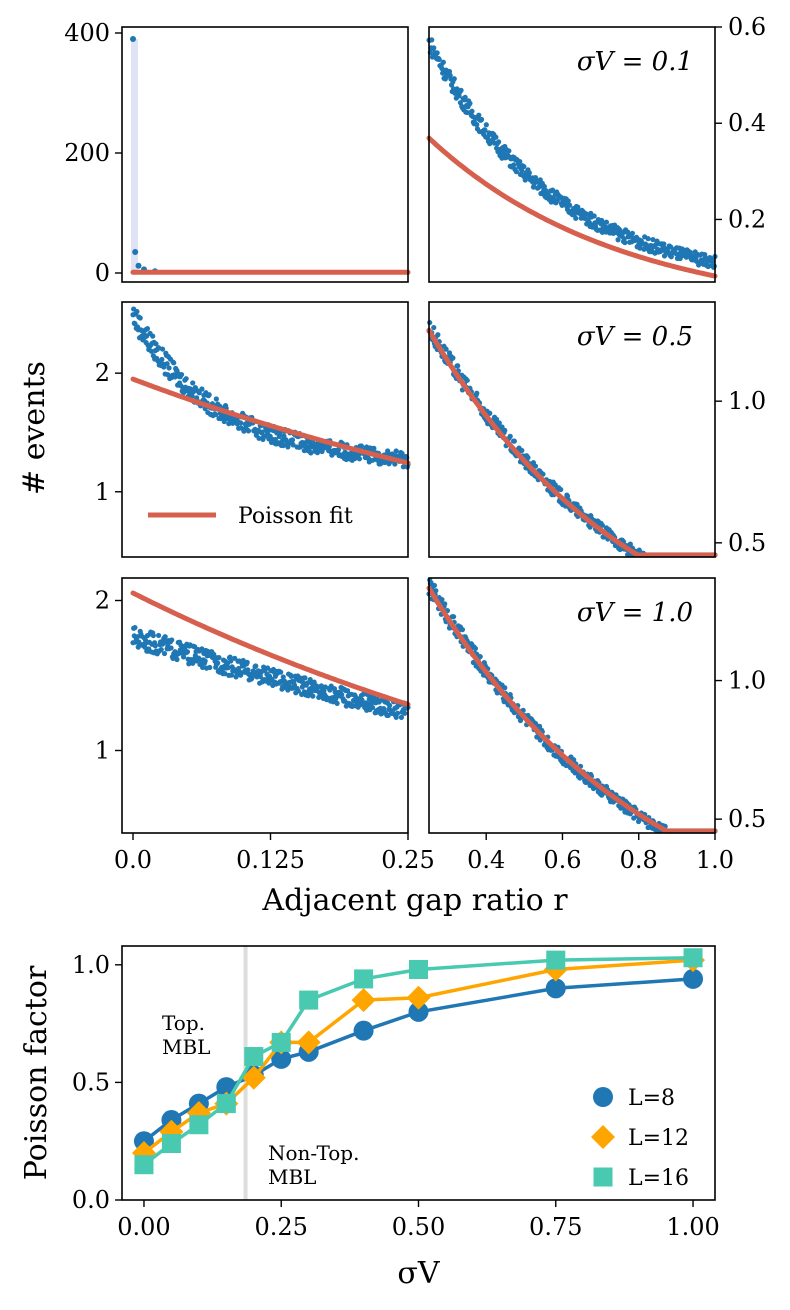  Describe the element at coordinates (313, 1153) in the screenshot. I see `region-label-nontop: Non-Top.` at that location.